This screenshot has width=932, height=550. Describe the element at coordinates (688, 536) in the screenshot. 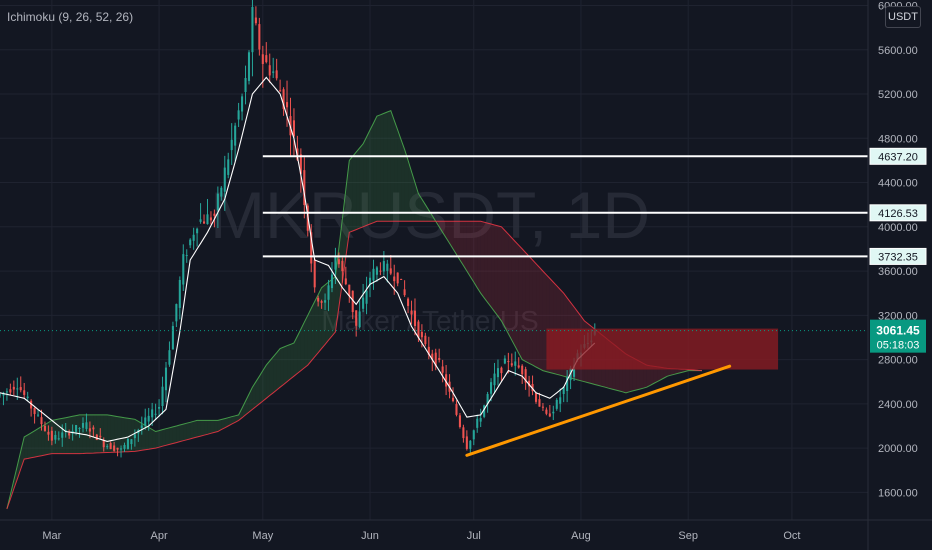

I see `time-tick-label: Sep` at that location.